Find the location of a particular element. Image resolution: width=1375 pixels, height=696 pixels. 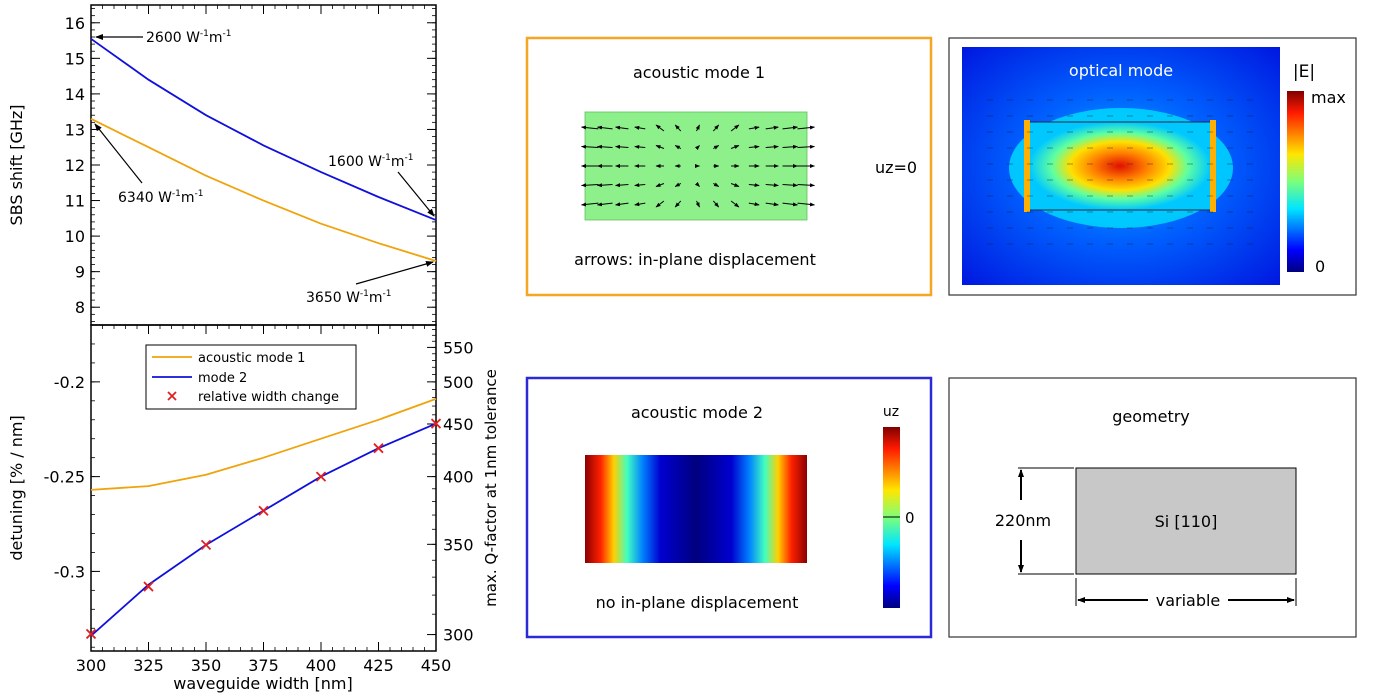

y-tick-label: 15 is located at coordinates (75, 58).